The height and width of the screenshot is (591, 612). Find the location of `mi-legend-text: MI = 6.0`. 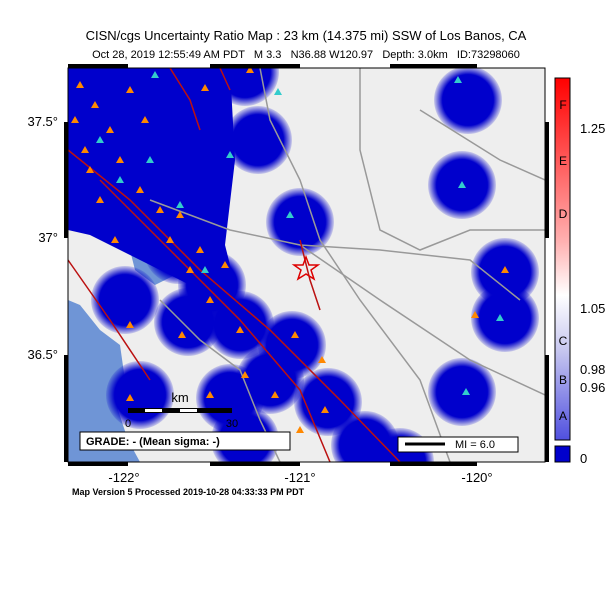

mi-legend-text: MI = 6.0 is located at coordinates (475, 445).